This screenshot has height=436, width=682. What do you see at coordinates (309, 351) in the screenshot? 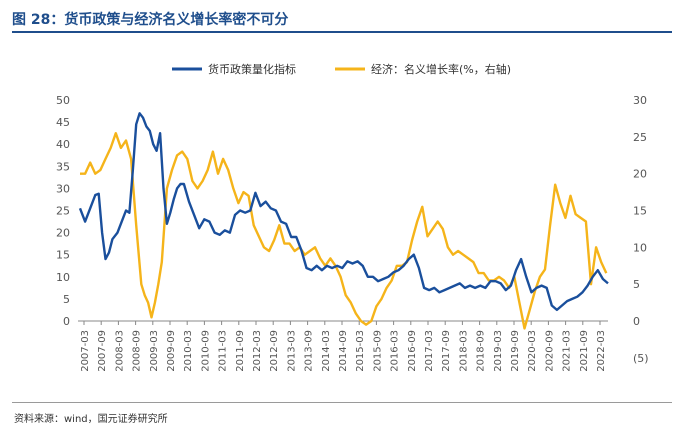
I see `x-tick-label: 2013-09` at bounding box center [309, 351].